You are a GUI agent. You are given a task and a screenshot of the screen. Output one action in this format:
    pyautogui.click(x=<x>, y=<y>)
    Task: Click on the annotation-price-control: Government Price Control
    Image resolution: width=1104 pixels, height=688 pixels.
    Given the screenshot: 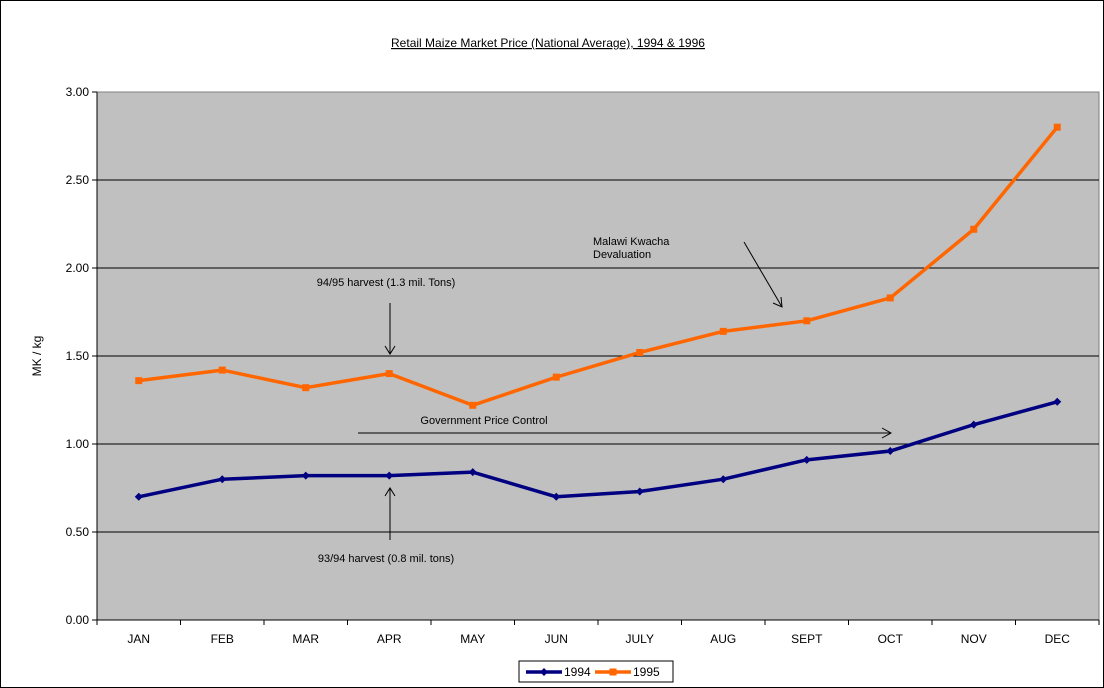 What is the action you would take?
    pyautogui.click(x=483, y=421)
    